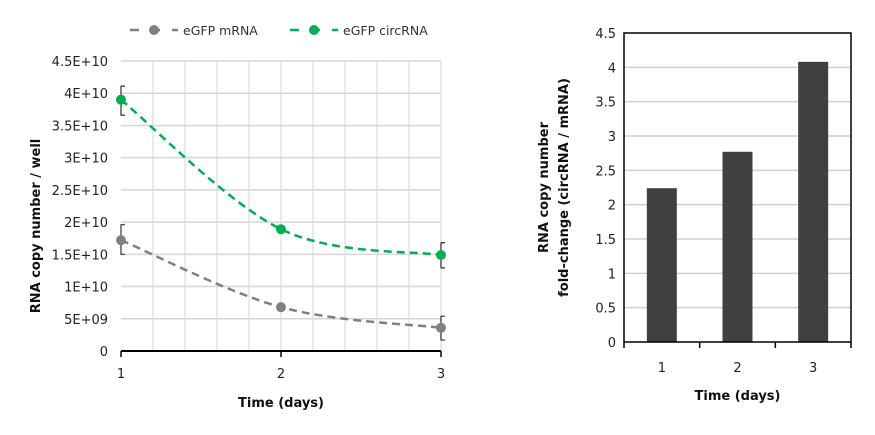 The height and width of the screenshot is (435, 875). Describe the element at coordinates (612, 274) in the screenshot. I see `y-tick-label: 1` at that location.